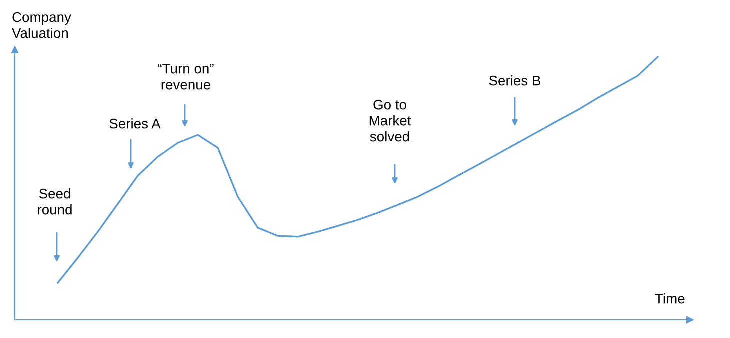  Describe the element at coordinates (515, 81) in the screenshot. I see `annotation: Series B` at that location.